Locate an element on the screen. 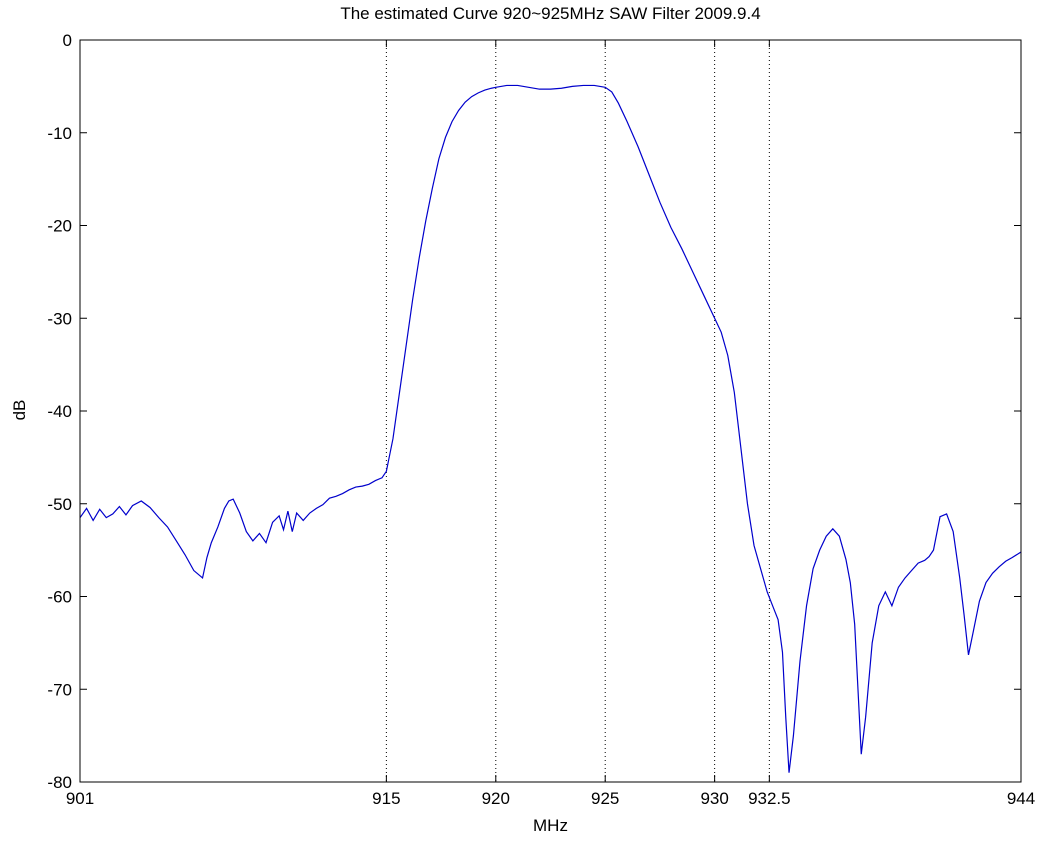 The width and height of the screenshot is (1043, 843). y-tick-label: -80 is located at coordinates (59, 782).